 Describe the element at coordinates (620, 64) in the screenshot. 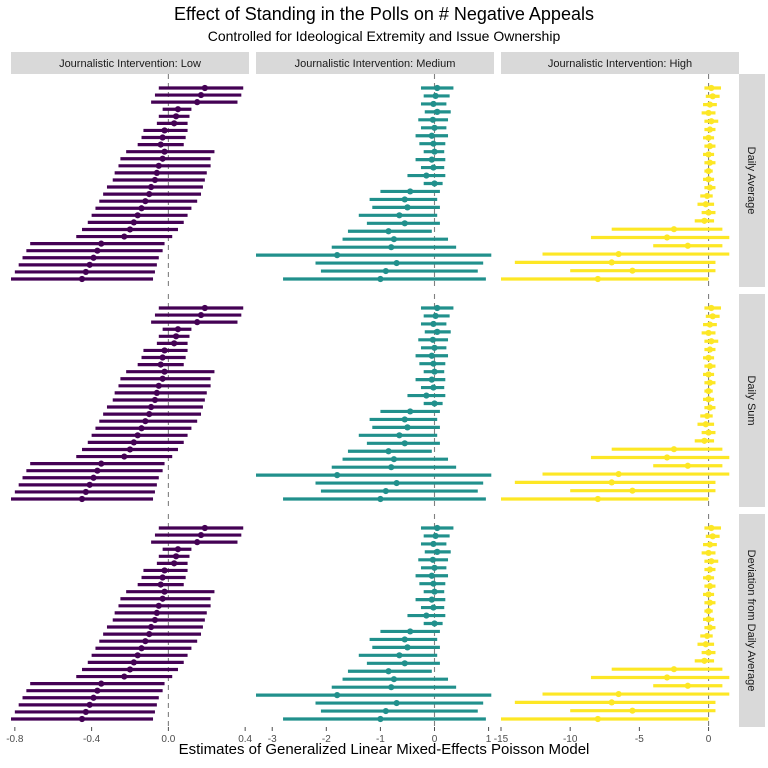

I see `column-strip-label-2: Journalistic Intervention: High` at that location.